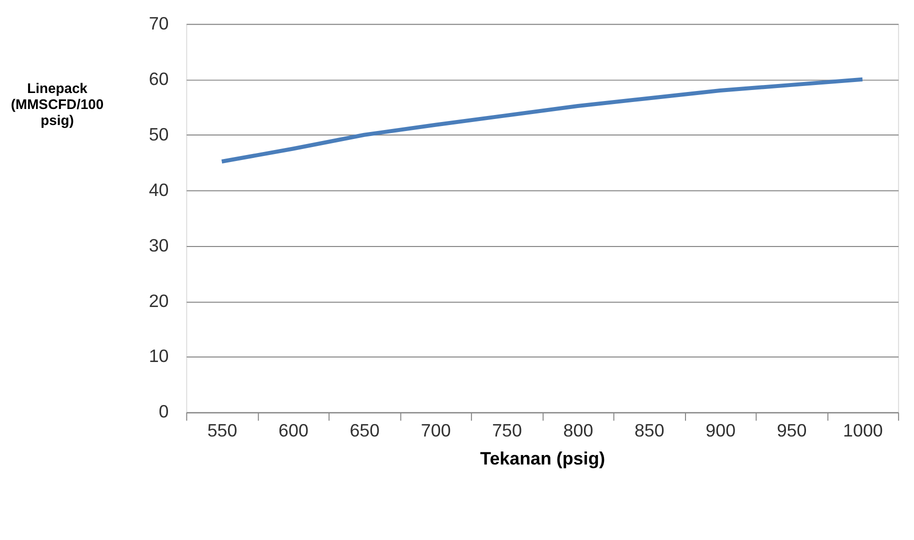  What do you see at coordinates (158, 356) in the screenshot?
I see `y-tick-label: 10` at bounding box center [158, 356].